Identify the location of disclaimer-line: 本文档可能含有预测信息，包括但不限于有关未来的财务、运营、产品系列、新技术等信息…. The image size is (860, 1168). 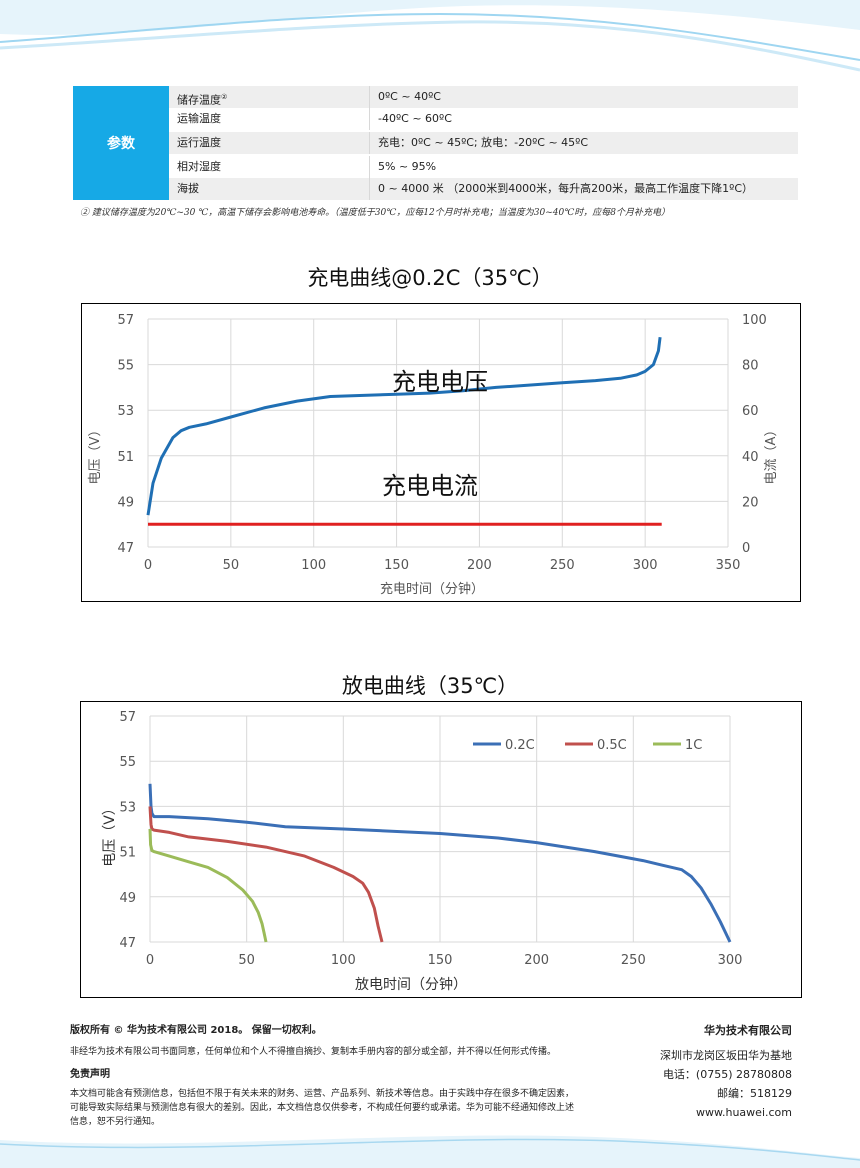
(322, 1094).